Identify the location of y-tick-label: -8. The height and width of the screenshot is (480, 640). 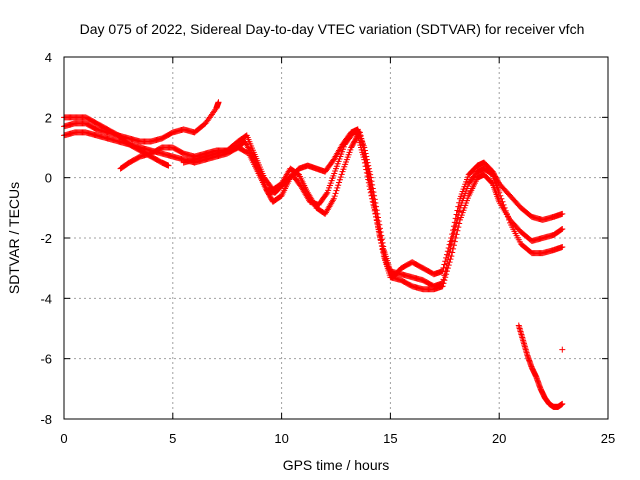
(46, 419).